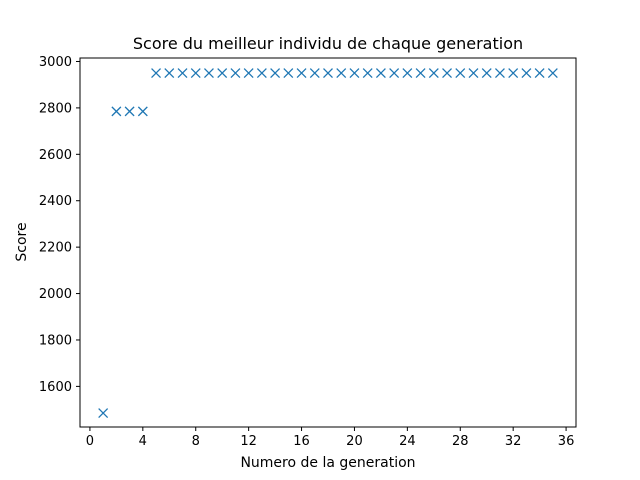  Describe the element at coordinates (55, 155) in the screenshot. I see `y-tick-label: 2600` at that location.